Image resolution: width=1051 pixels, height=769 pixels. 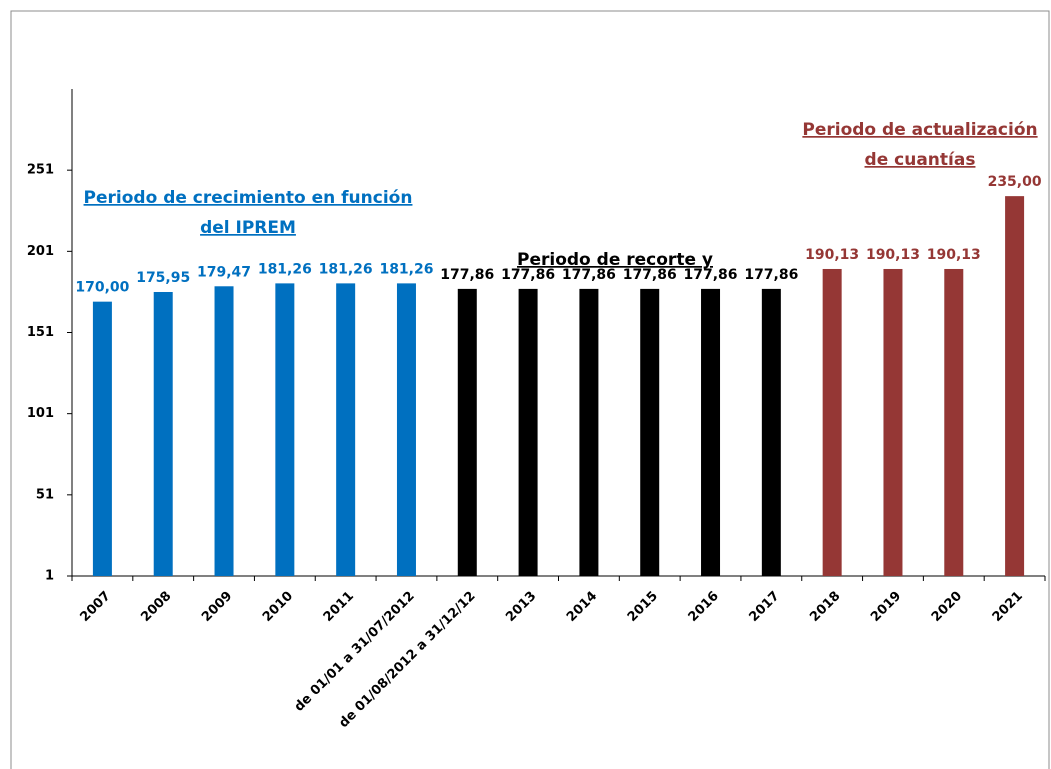 What do you see at coordinates (40, 170) in the screenshot?
I see `y-tick-label: 251` at bounding box center [40, 170].